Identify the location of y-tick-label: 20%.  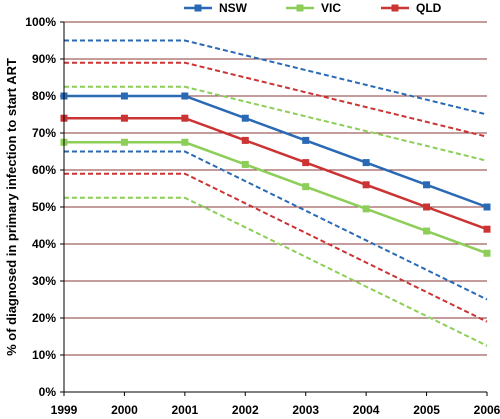
(44, 318).